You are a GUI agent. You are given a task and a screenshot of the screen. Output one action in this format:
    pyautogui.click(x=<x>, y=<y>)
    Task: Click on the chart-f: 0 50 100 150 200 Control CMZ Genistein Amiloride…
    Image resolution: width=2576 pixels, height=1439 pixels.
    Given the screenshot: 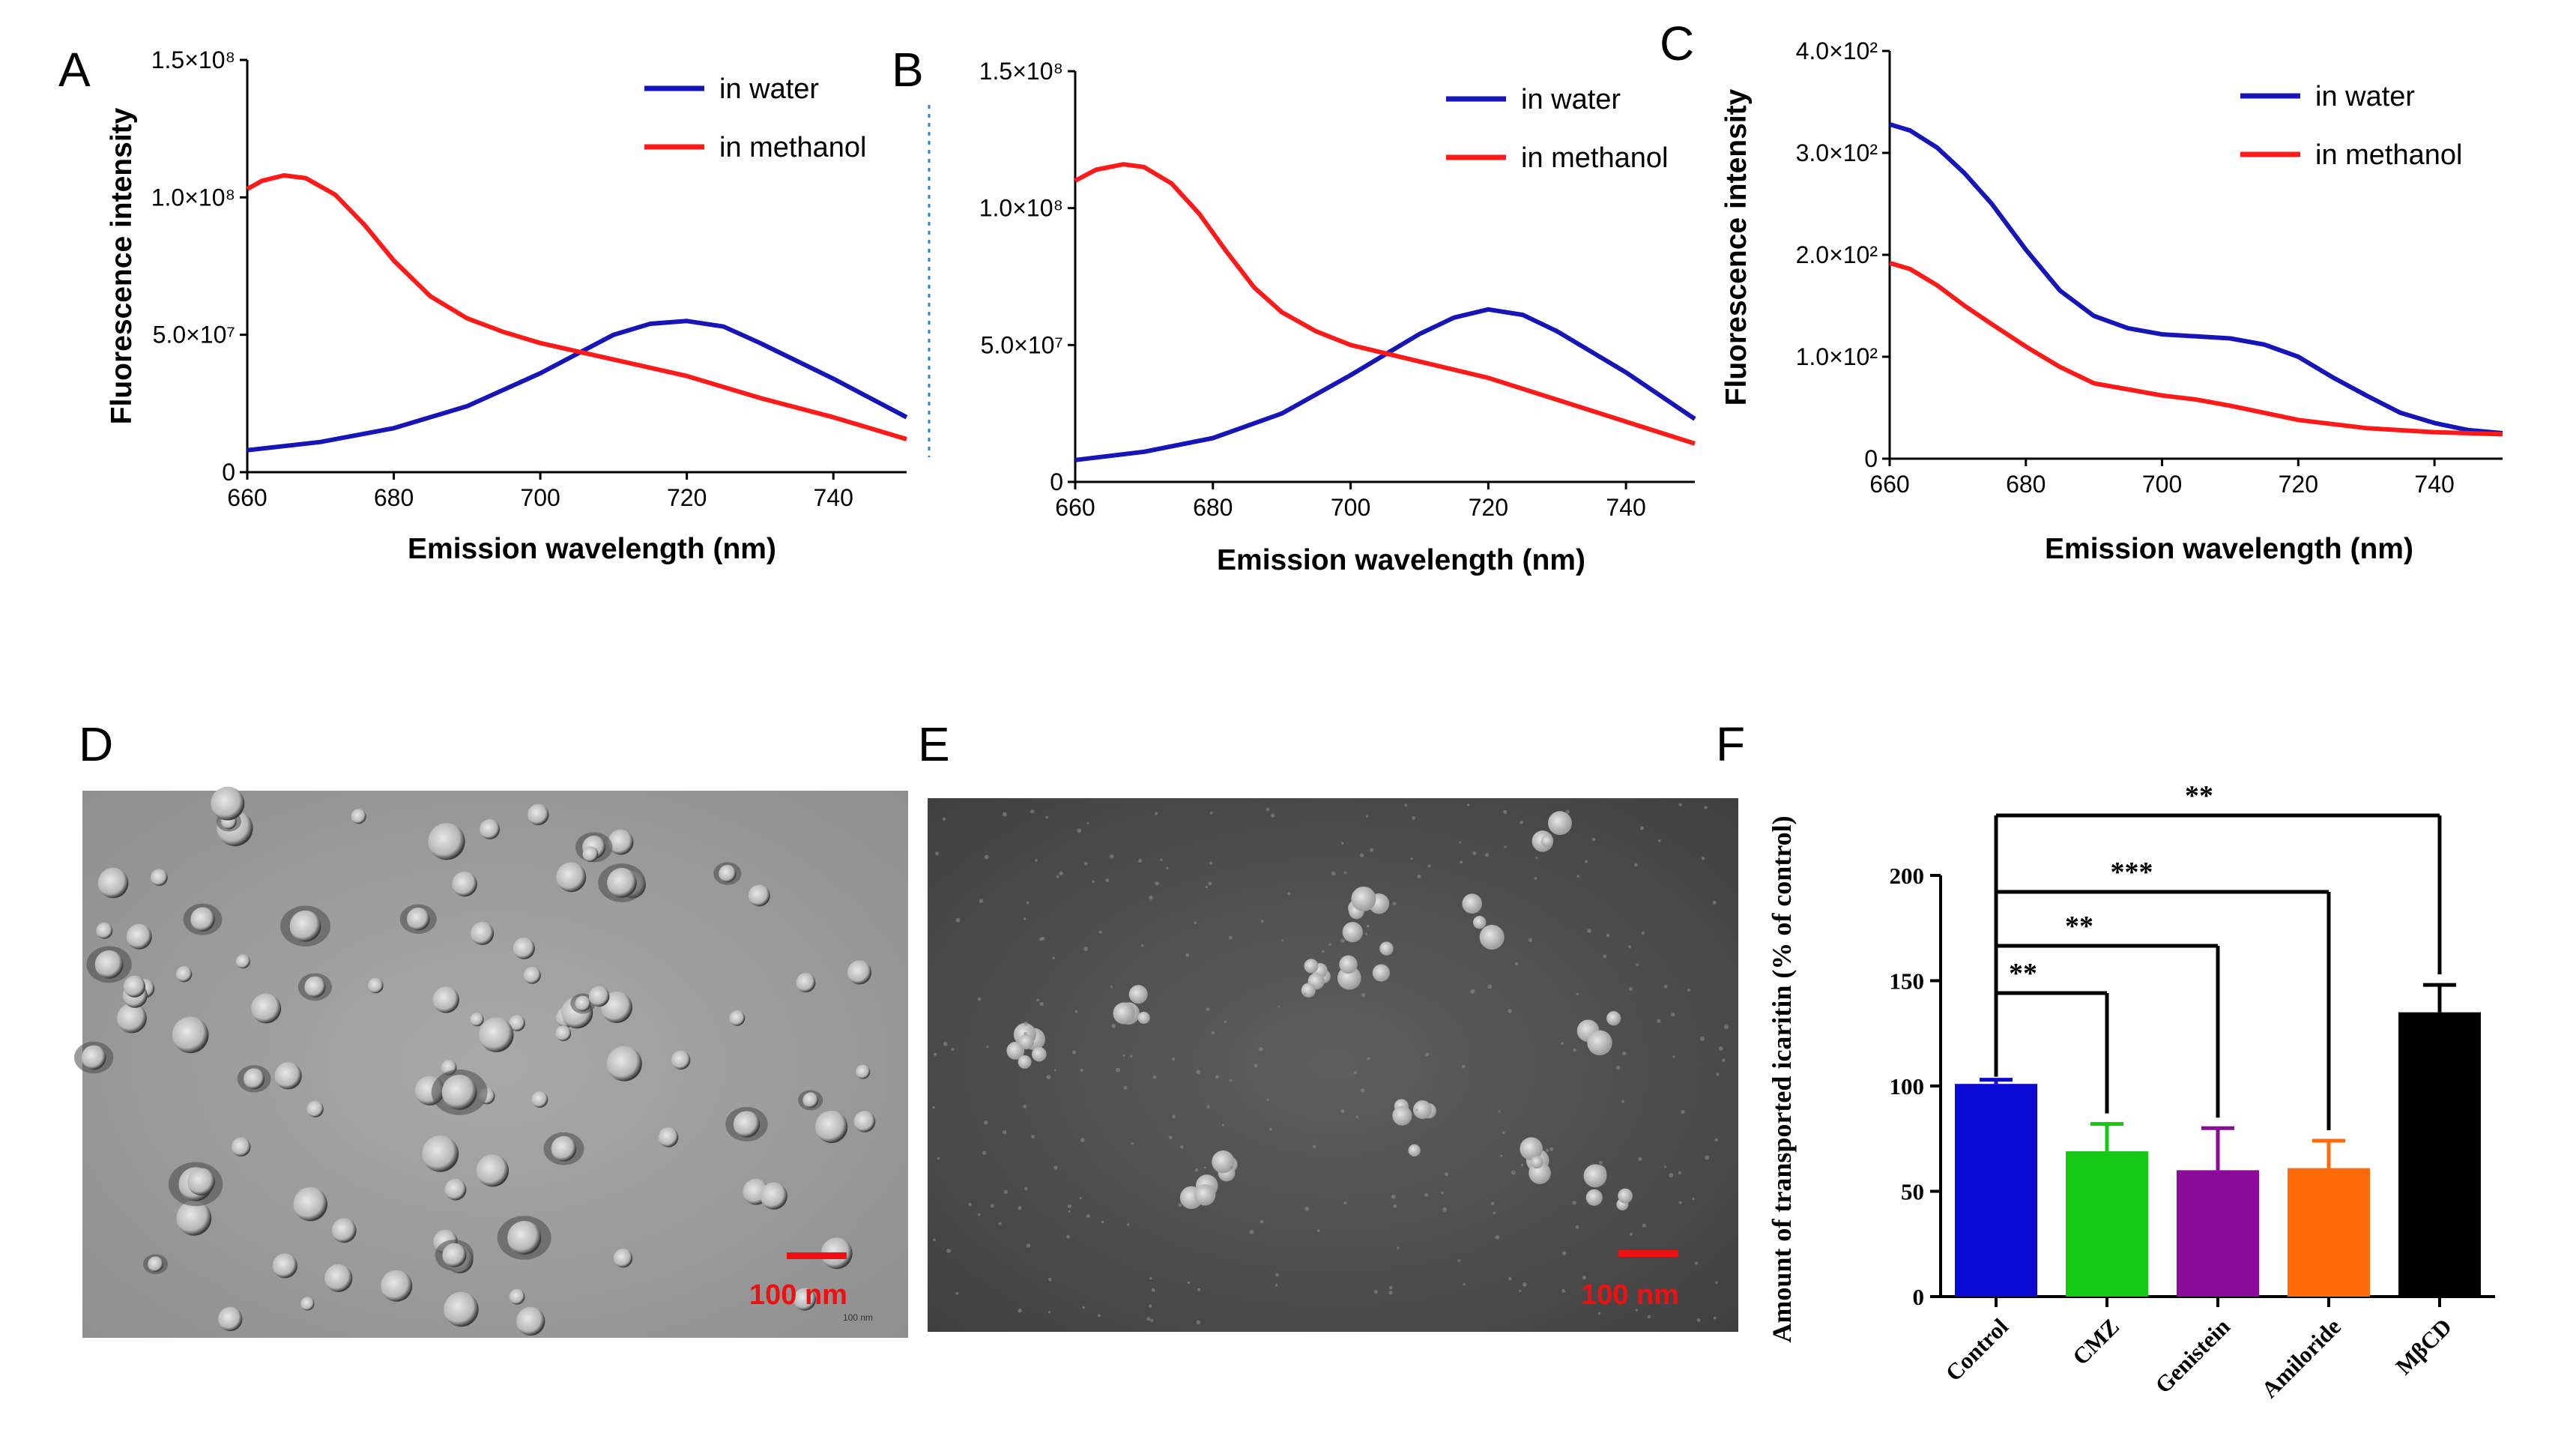 What is the action you would take?
    pyautogui.click(x=2131, y=1091)
    